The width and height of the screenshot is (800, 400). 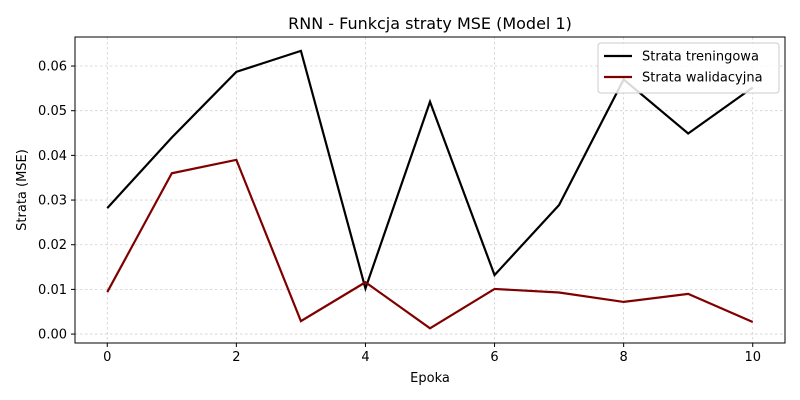 I want to click on y-tick-label: 0.04, so click(x=52, y=156).